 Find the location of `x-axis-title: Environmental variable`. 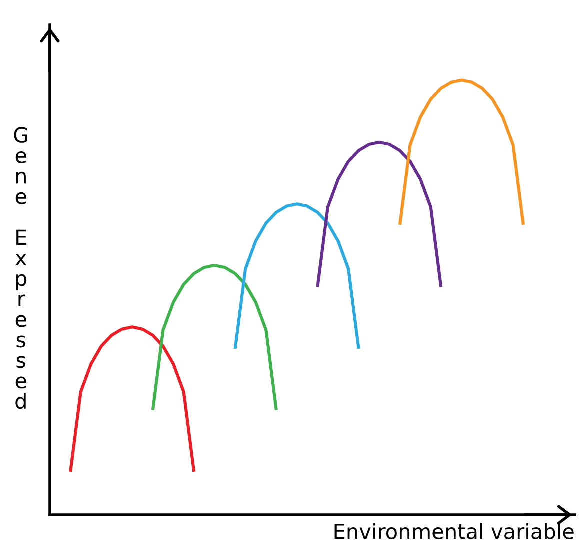

x-axis-title: Environmental variable is located at coordinates (454, 531).